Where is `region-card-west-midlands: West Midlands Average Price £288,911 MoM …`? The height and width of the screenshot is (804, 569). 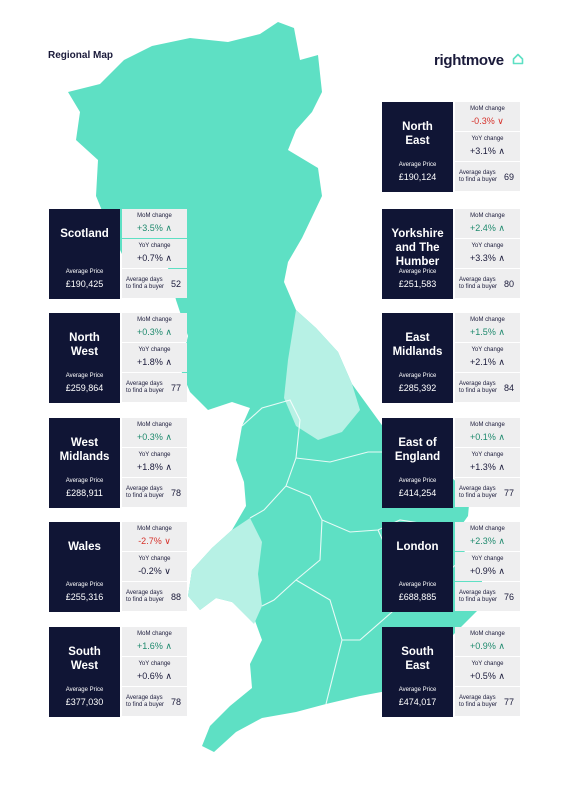
region-card-west-midlands: West Midlands Average Price £288,911 MoM … is located at coordinates (118, 463).